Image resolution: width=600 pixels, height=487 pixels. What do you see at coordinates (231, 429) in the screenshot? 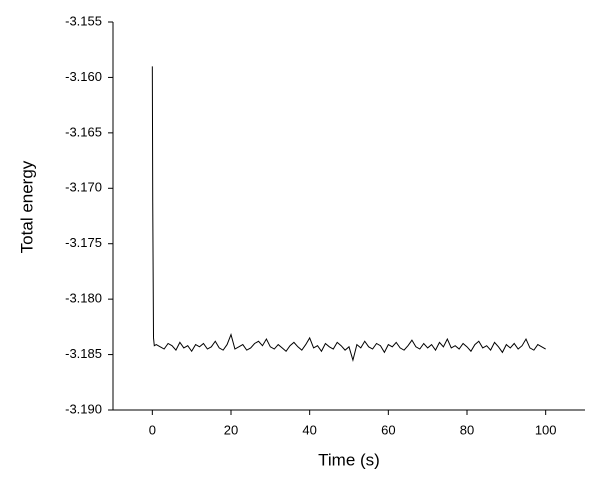
I see `x-tick-label: 20` at bounding box center [231, 429].